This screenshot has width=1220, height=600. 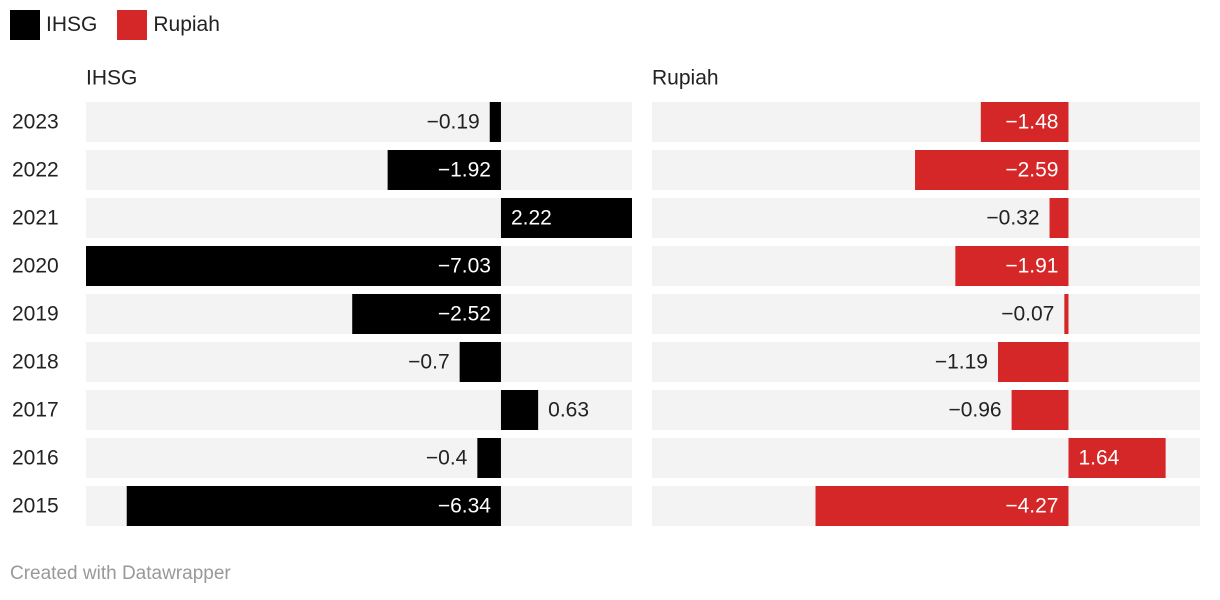 I want to click on bar-track-rupiah-2020, so click(x=926, y=266).